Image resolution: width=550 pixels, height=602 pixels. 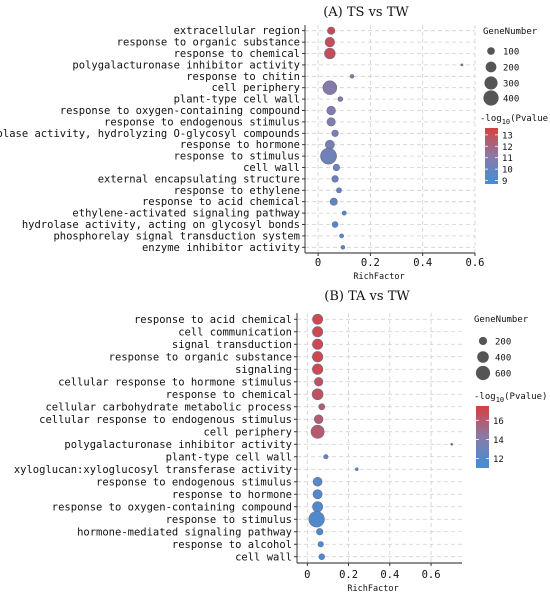 I want to click on size-legend-label: 100, so click(x=511, y=53).